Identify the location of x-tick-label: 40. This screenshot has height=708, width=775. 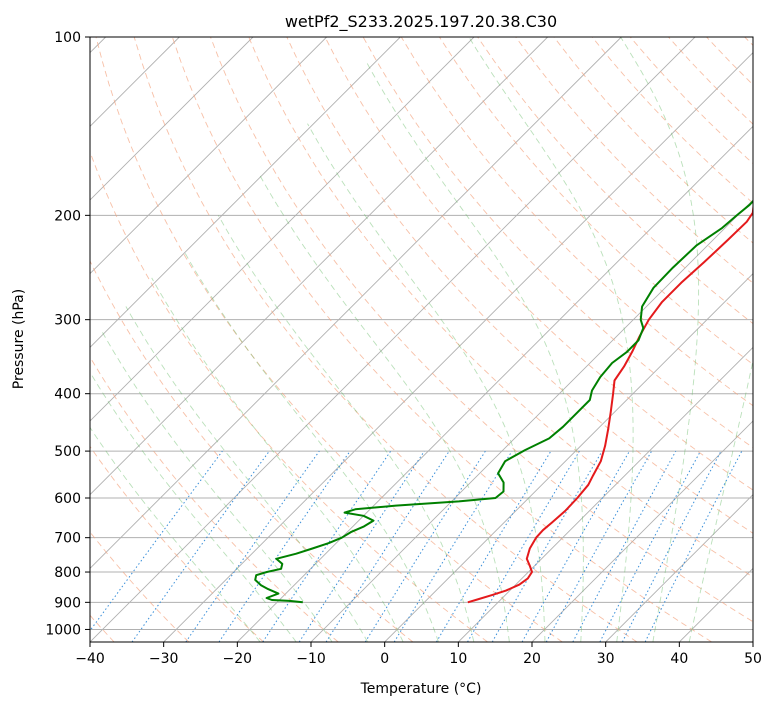
(679, 659).